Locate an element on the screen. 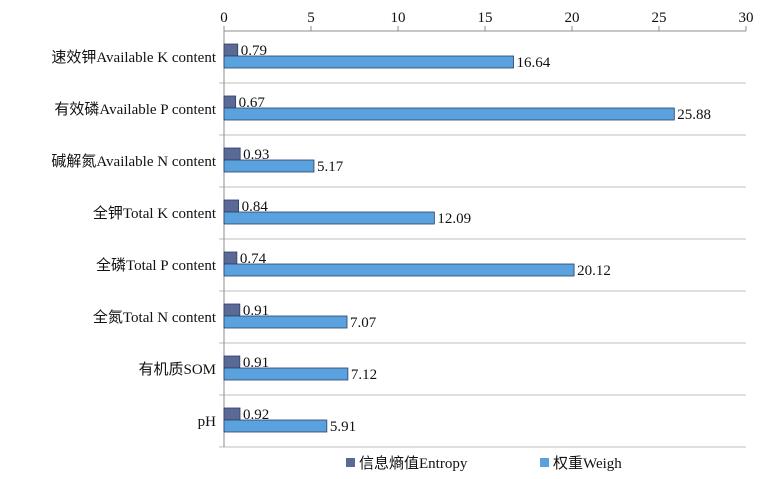 The image size is (764, 479). data-label: 0.74 is located at coordinates (253, 259).